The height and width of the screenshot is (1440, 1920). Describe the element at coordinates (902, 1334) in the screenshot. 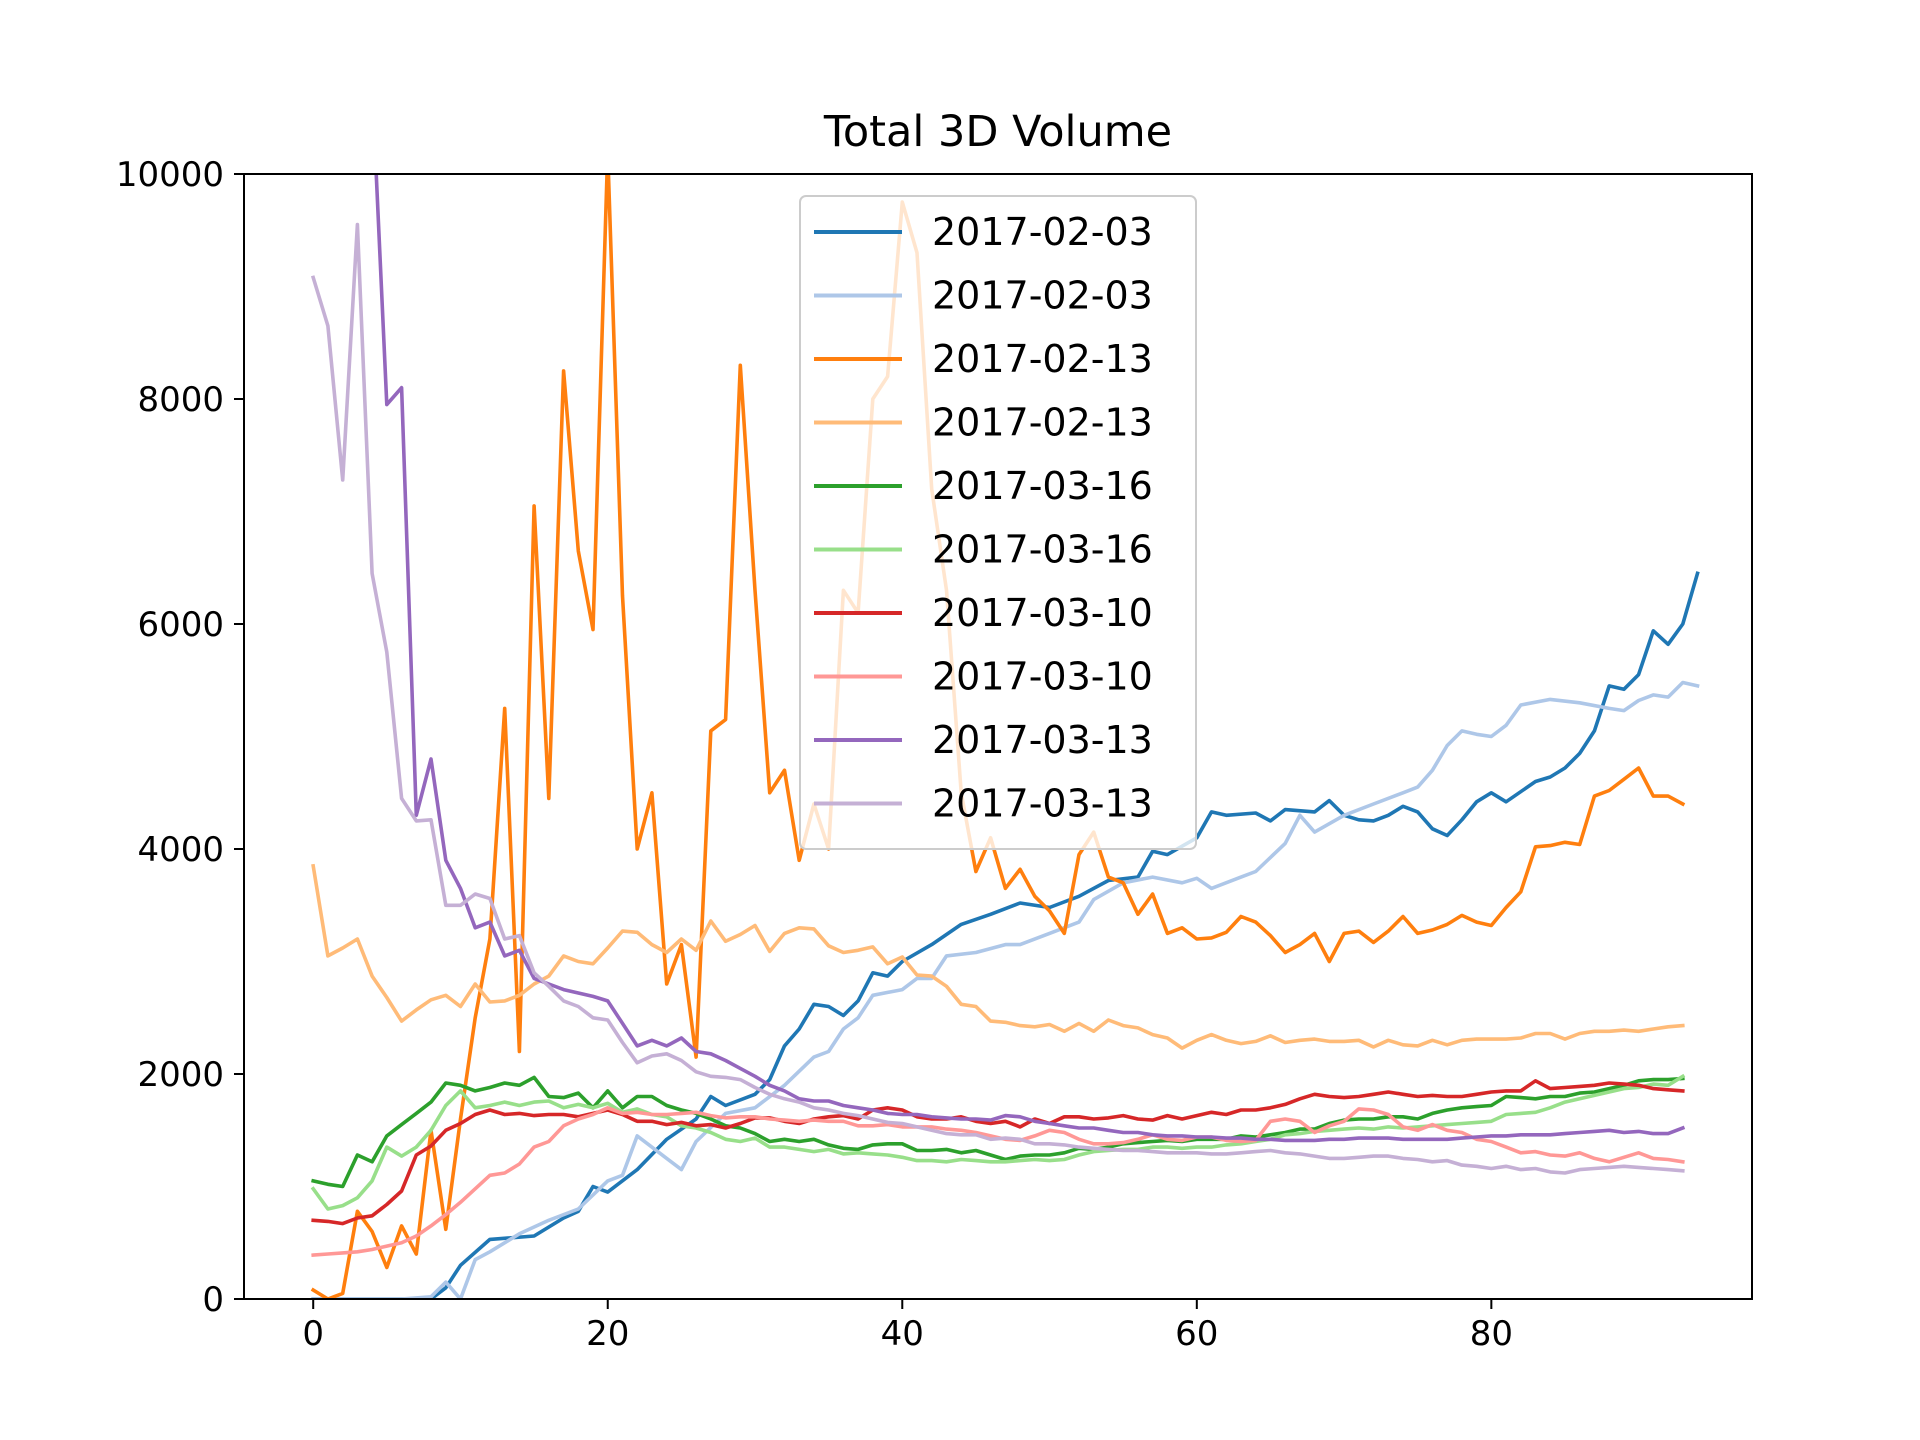

I see `x-tick-label: 40` at that location.